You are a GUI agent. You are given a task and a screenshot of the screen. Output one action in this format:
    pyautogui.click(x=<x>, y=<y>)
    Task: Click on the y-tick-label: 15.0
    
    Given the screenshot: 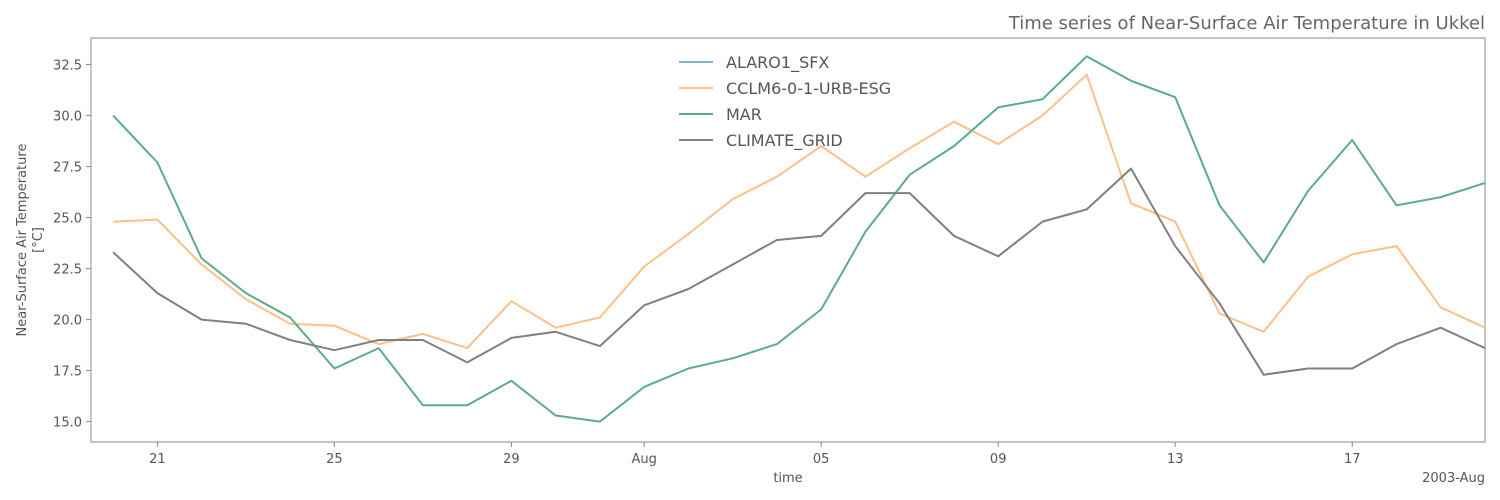 What is the action you would take?
    pyautogui.click(x=67, y=423)
    